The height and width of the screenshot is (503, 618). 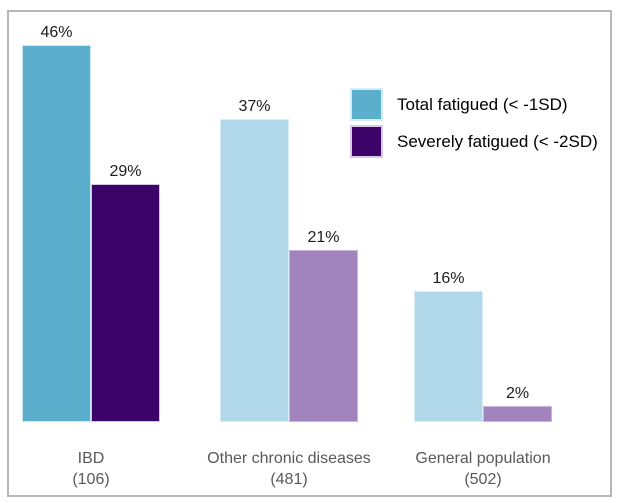 I want to click on bar-value-label-total-fatigued-2: 37%, so click(x=254, y=106).